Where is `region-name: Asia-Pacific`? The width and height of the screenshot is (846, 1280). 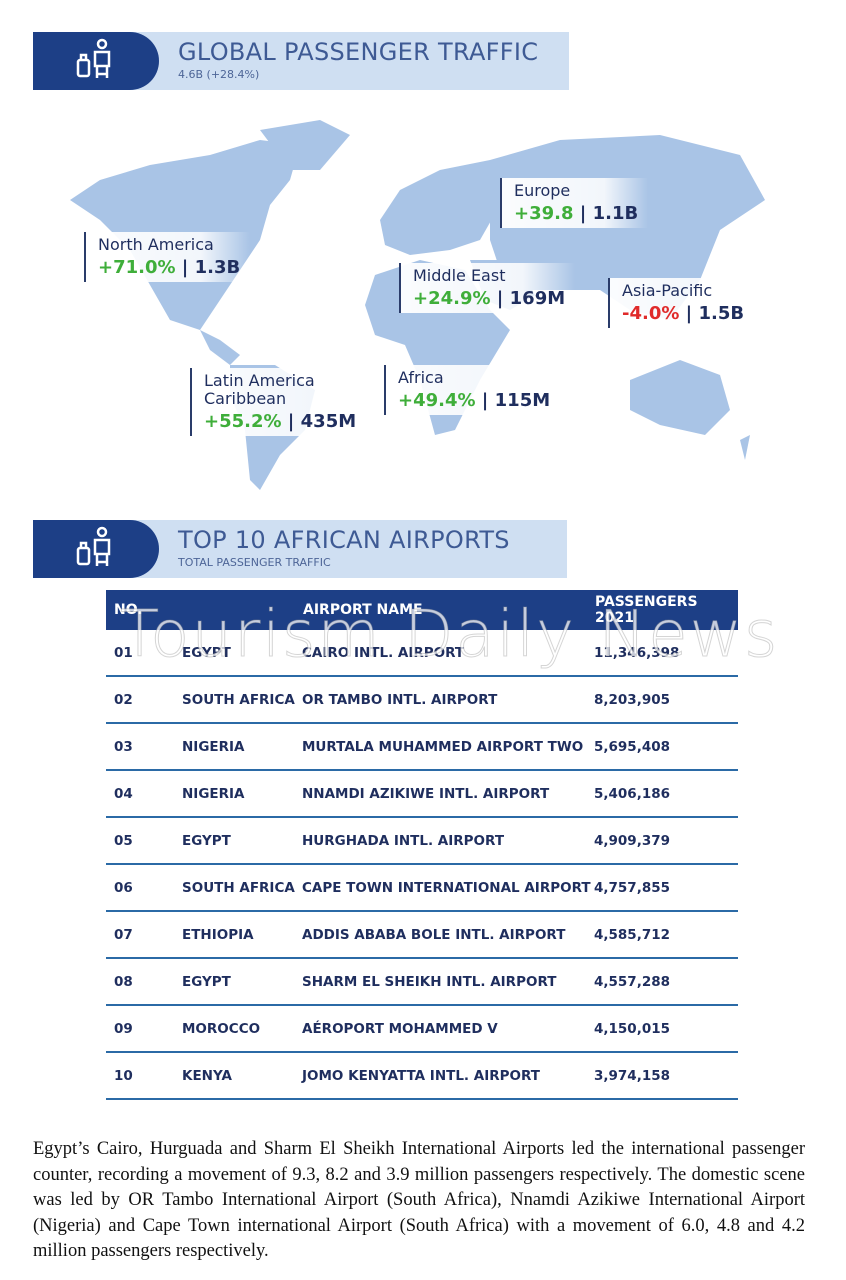
region-name: Asia-Pacific is located at coordinates (667, 290).